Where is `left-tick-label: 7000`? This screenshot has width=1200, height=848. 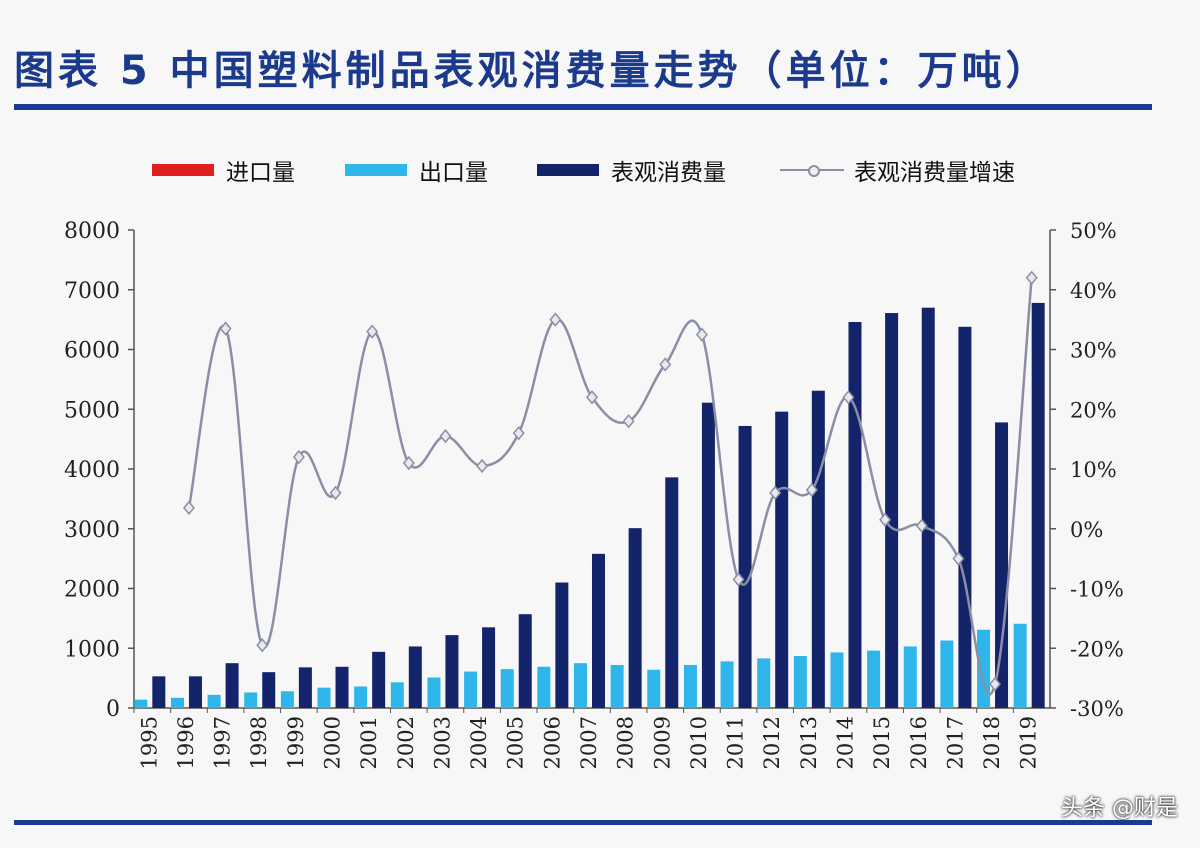
left-tick-label: 7000 is located at coordinates (92, 291).